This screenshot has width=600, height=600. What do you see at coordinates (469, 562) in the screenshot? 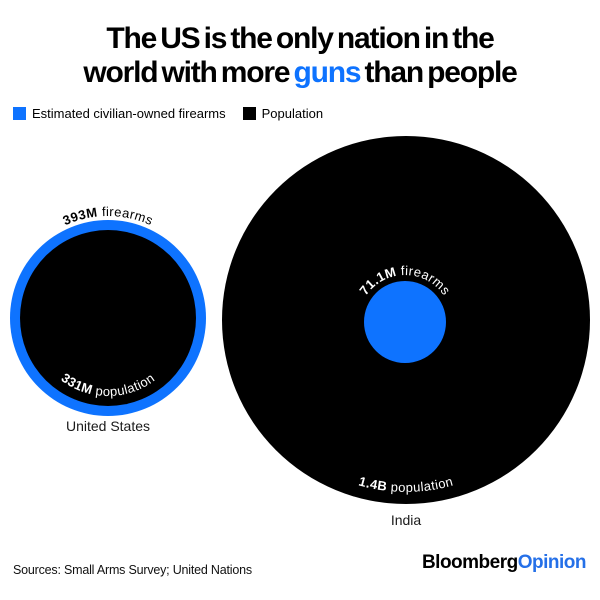
I see `brand-bloomberg: Bloomberg` at bounding box center [469, 562].